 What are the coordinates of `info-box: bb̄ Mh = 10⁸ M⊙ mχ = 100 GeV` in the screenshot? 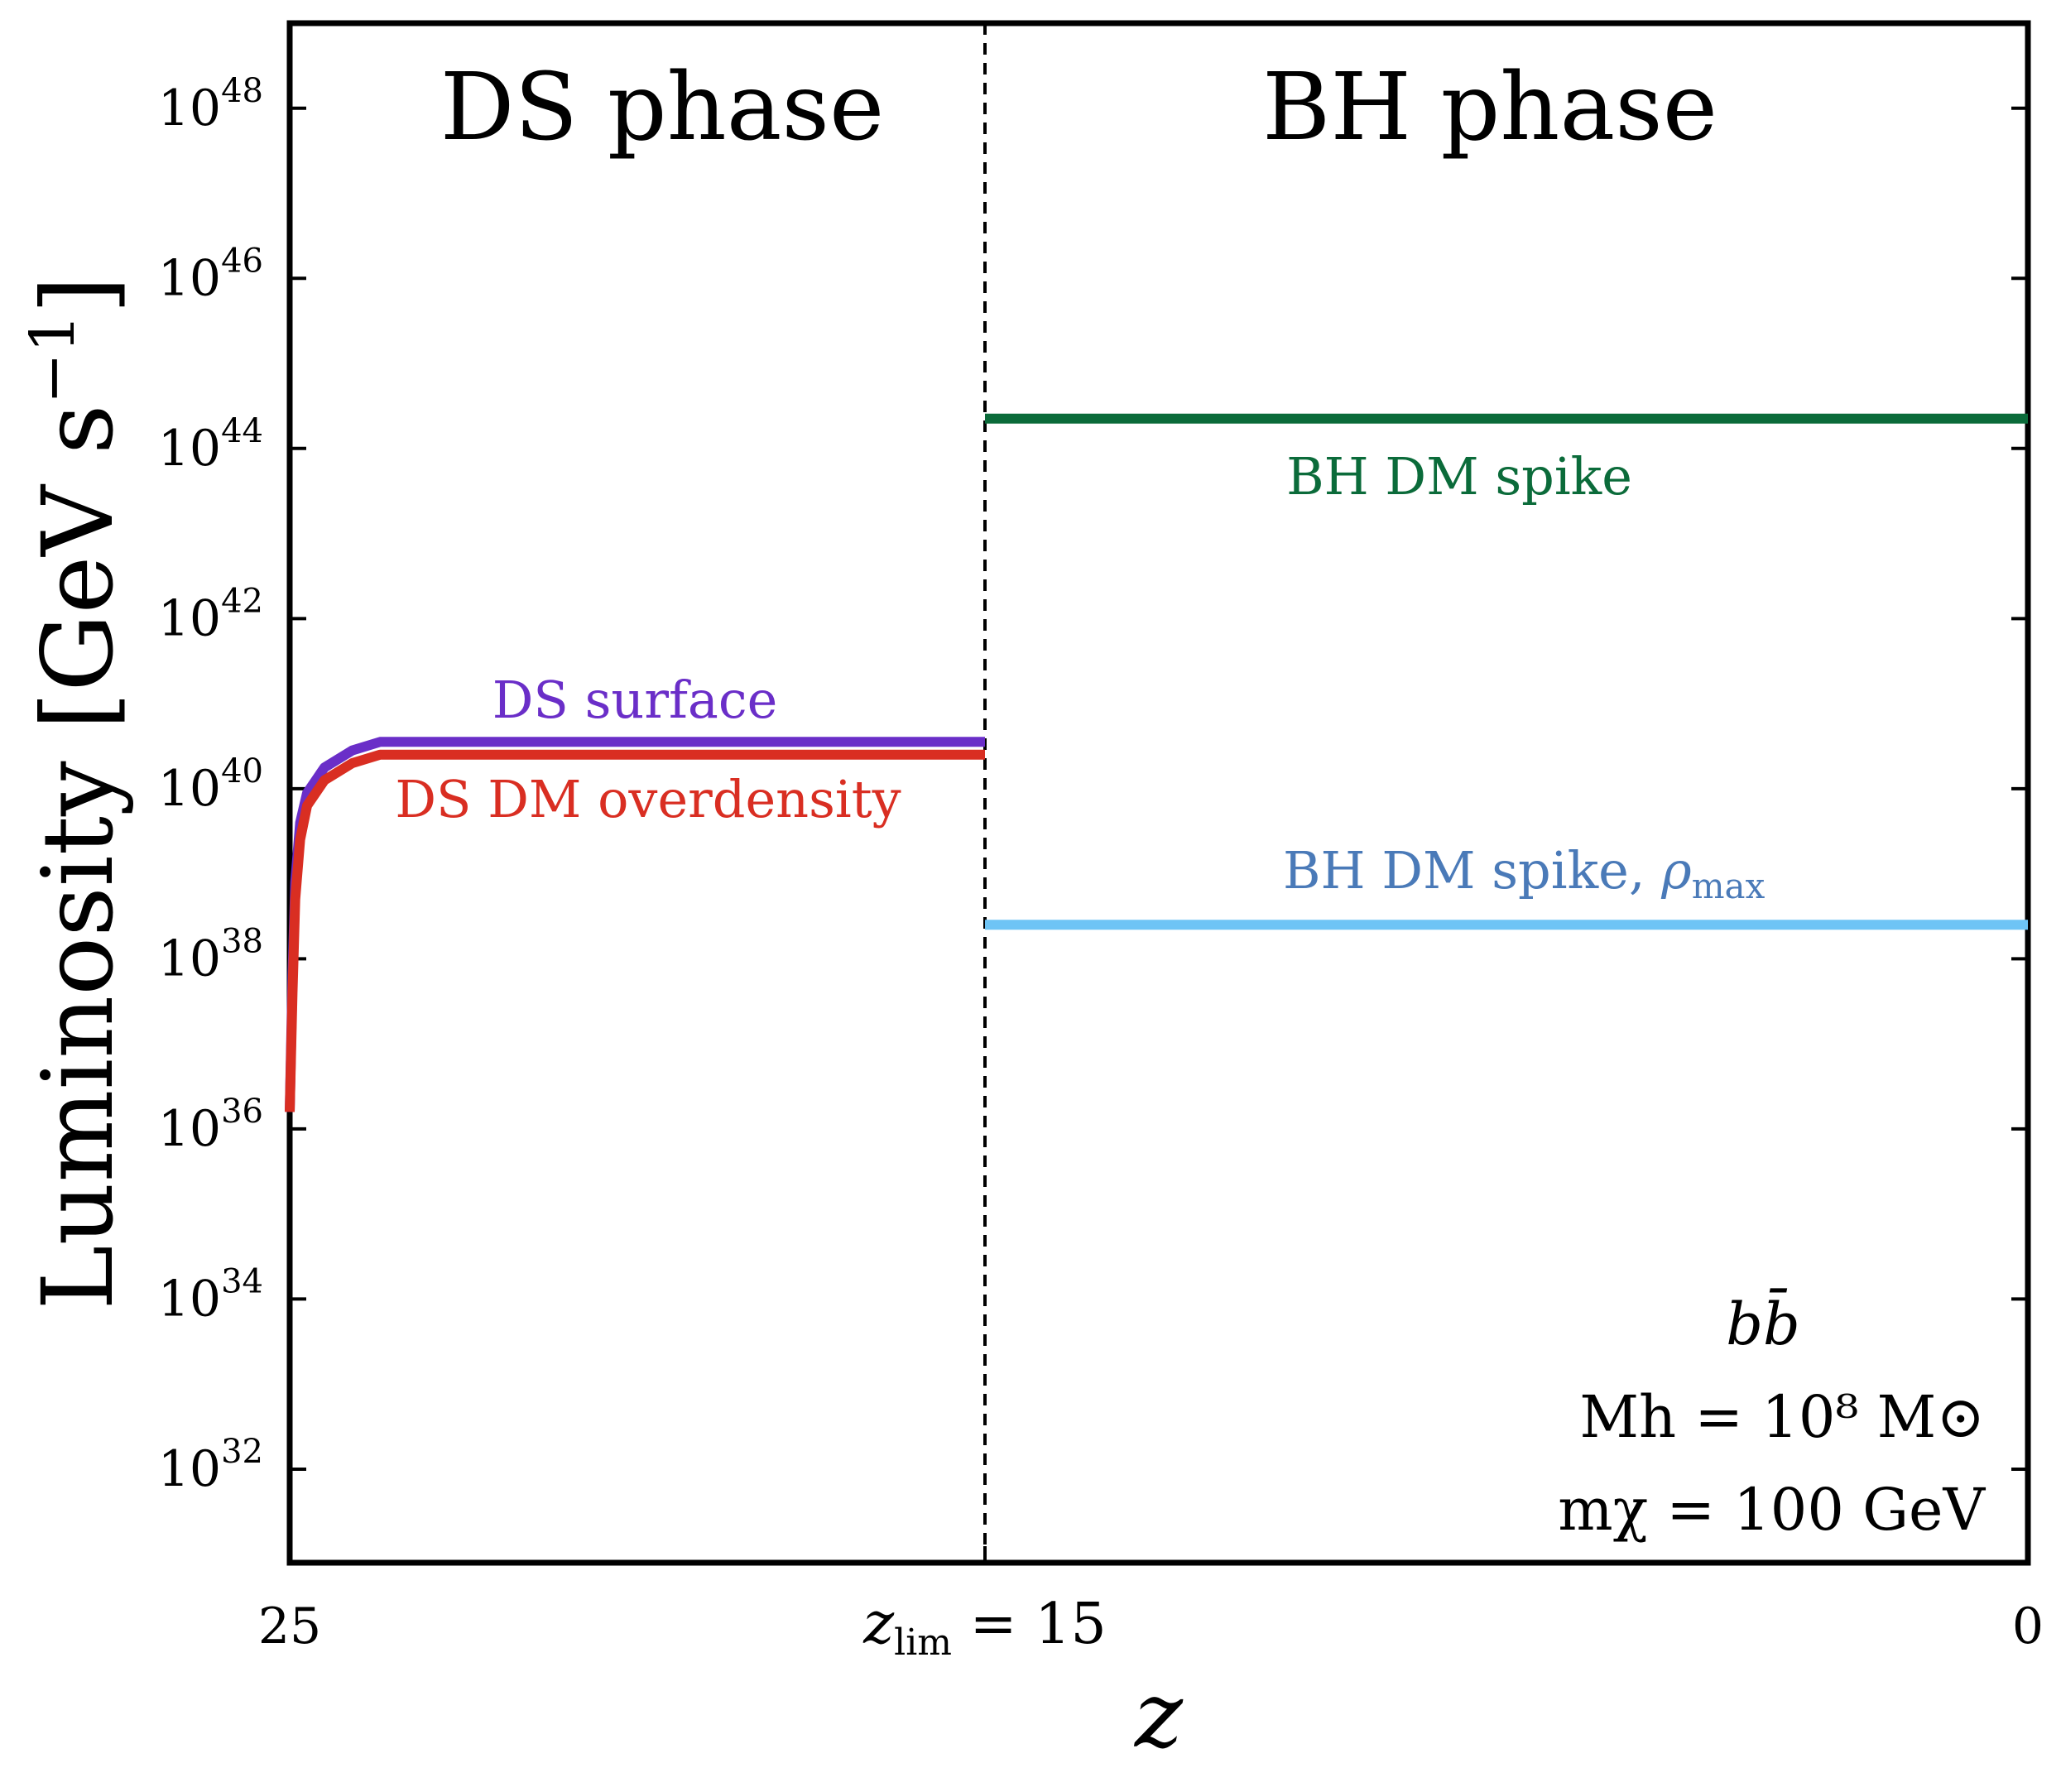 It's located at (1772, 1416).